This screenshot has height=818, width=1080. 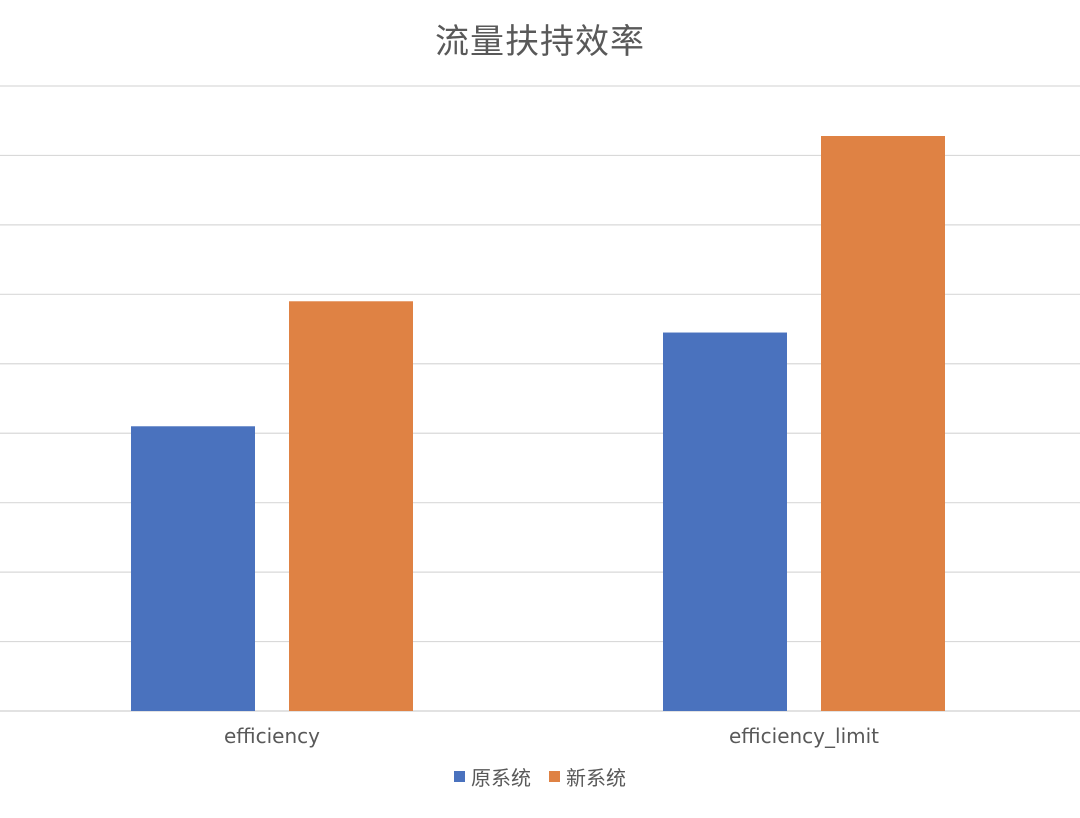 What do you see at coordinates (272, 736) in the screenshot?
I see `x-tick-label: efficiency` at bounding box center [272, 736].